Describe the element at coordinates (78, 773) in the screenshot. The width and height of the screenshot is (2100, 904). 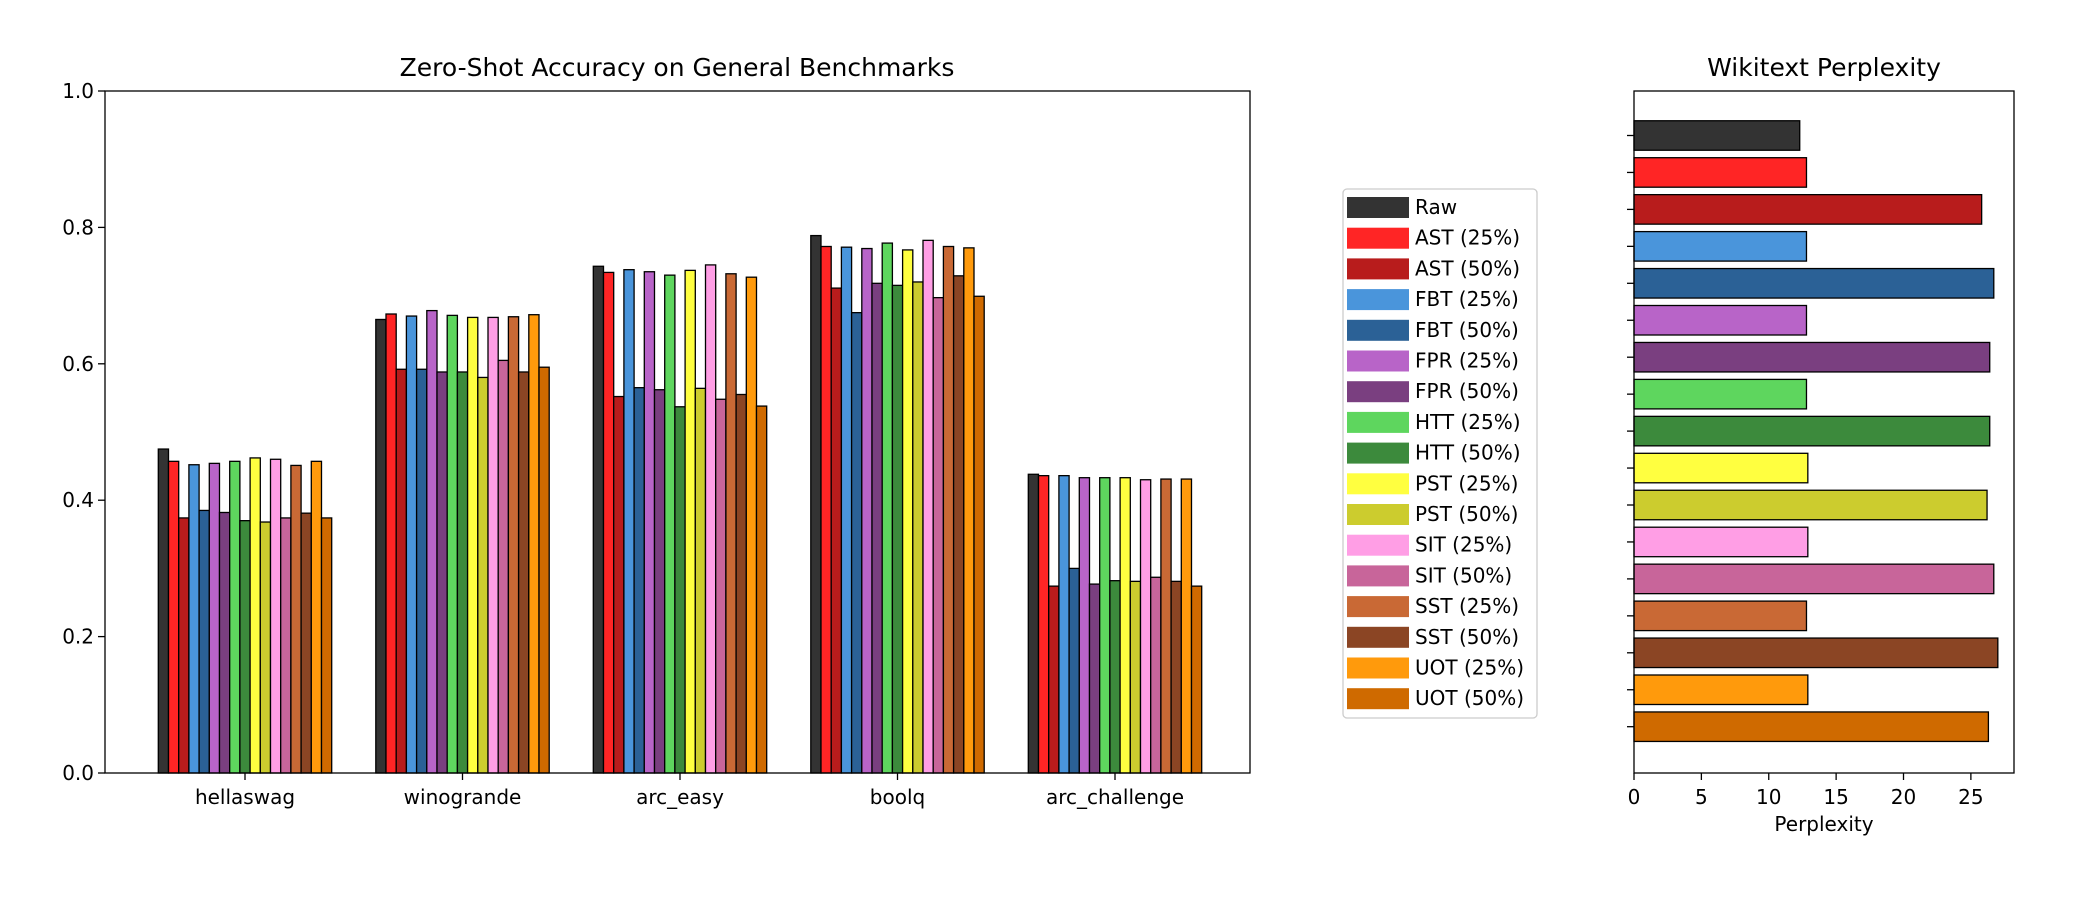
I see `accuracy-y-tick-label: 0.0` at that location.